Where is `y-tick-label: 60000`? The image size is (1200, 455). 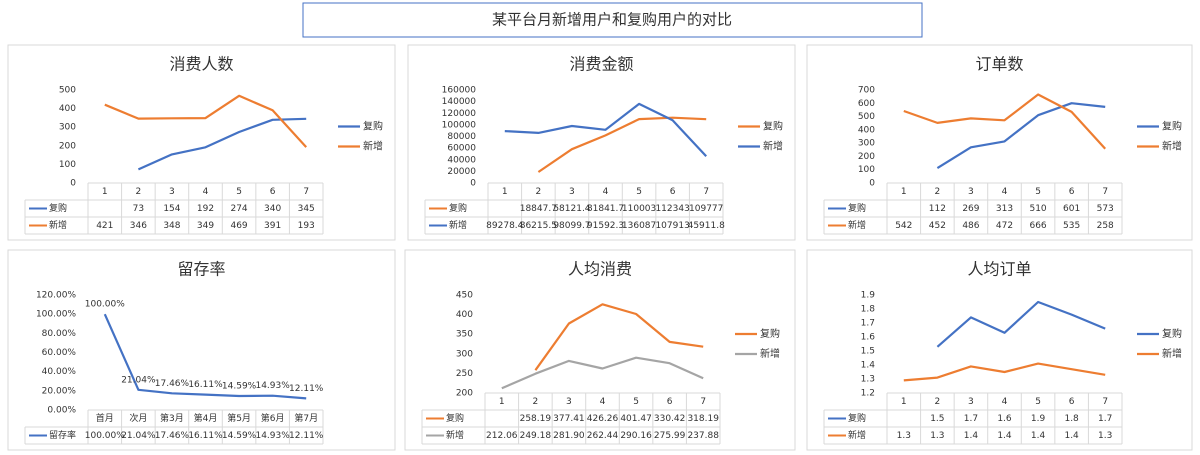
y-tick-label: 60000 is located at coordinates (461, 149).